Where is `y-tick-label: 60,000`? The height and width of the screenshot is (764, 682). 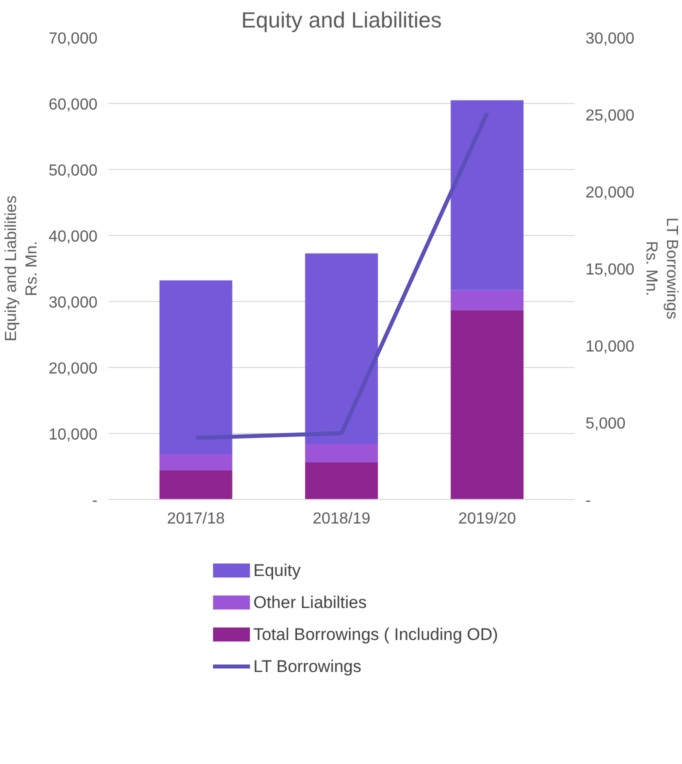
y-tick-label: 60,000 is located at coordinates (73, 105).